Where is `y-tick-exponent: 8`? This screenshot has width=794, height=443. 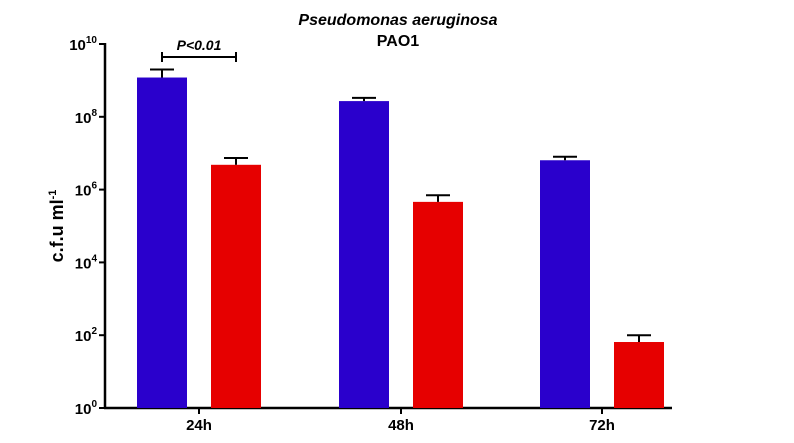 y-tick-exponent: 8 is located at coordinates (94, 113).